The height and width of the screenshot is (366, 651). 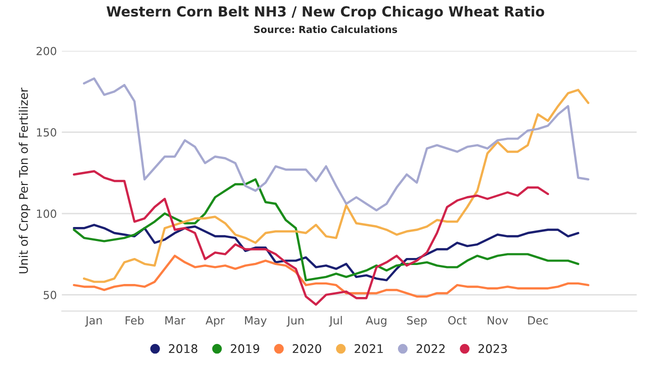 I want to click on legend-label: 2021, so click(x=368, y=349).